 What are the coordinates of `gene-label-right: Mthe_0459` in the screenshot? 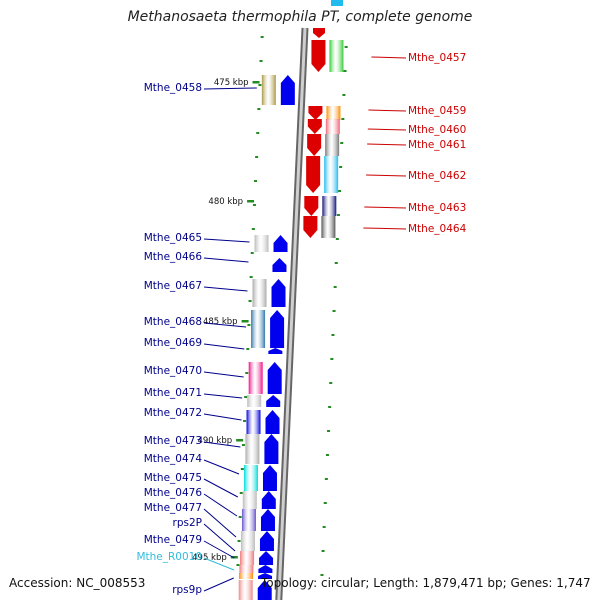 It's located at (437, 111).